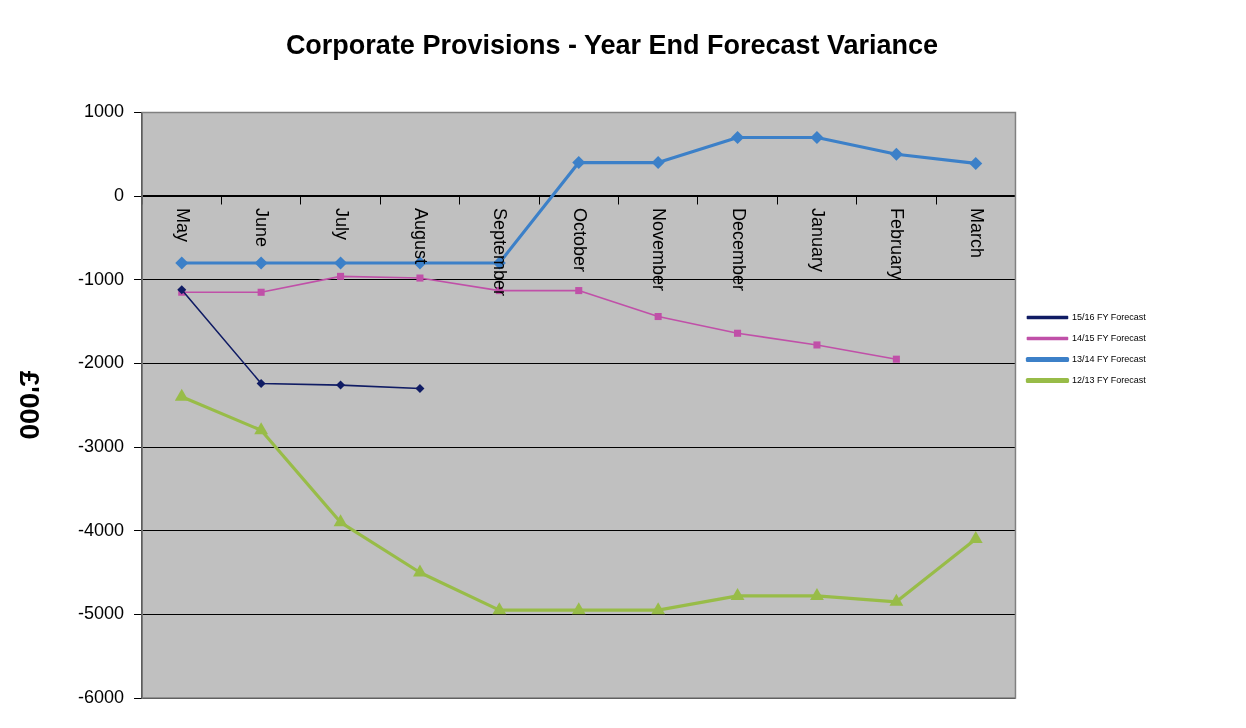 The width and height of the screenshot is (1246, 728). What do you see at coordinates (420, 236) in the screenshot?
I see `x-tick-label: August` at bounding box center [420, 236].